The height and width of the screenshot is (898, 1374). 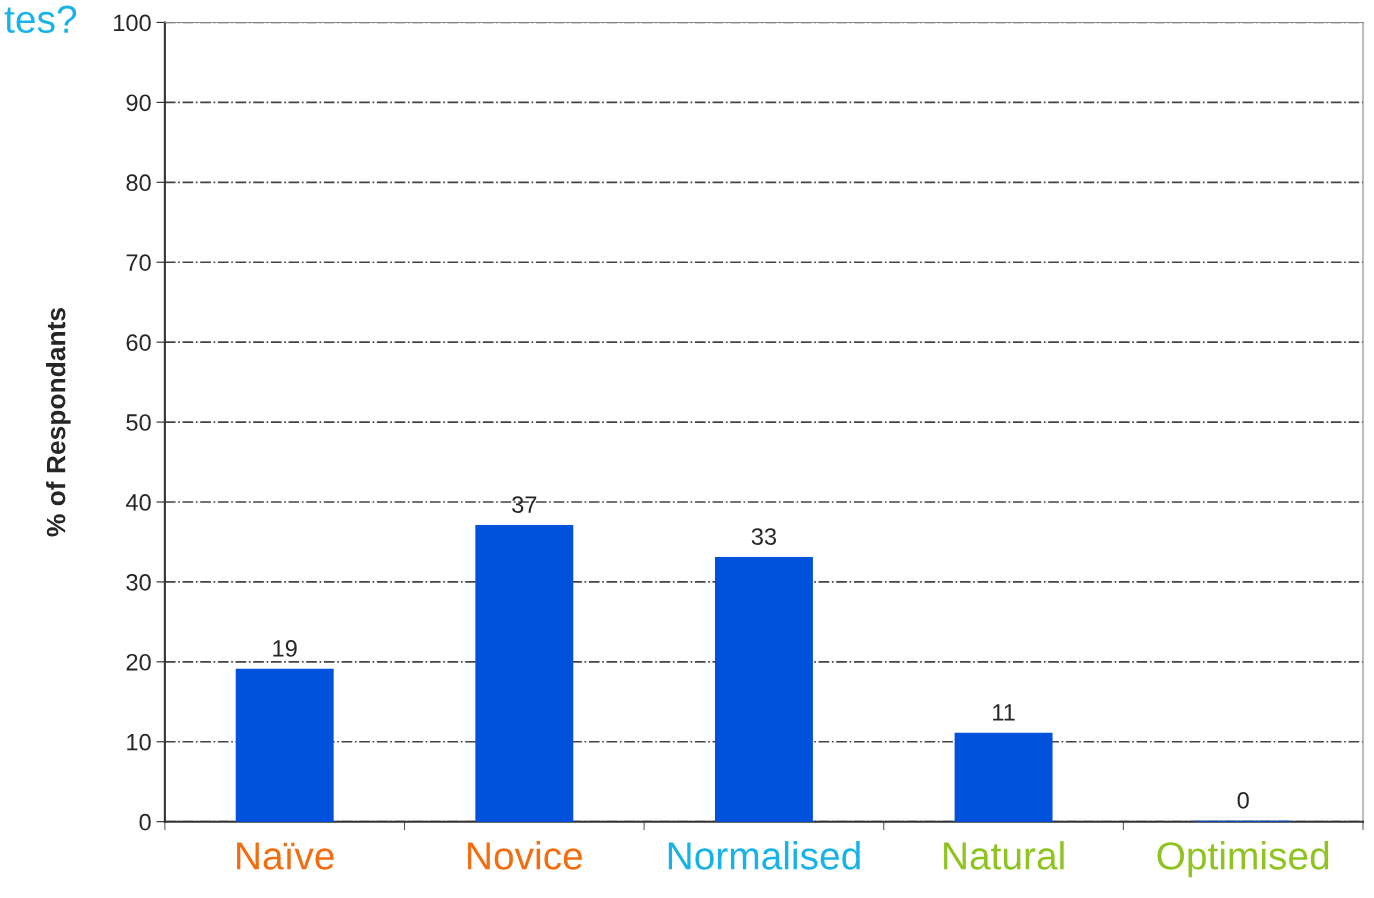 I want to click on y-tick-label: 50, so click(x=138, y=422).